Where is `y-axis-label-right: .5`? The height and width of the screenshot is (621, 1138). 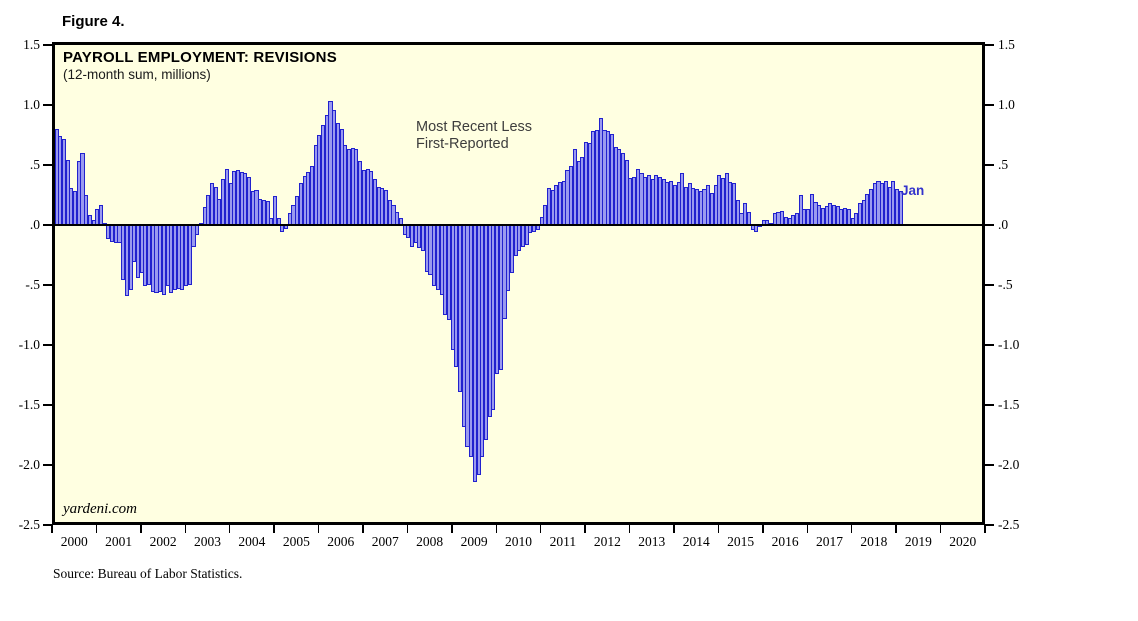
y-axis-label-right: .5 is located at coordinates (1003, 164).